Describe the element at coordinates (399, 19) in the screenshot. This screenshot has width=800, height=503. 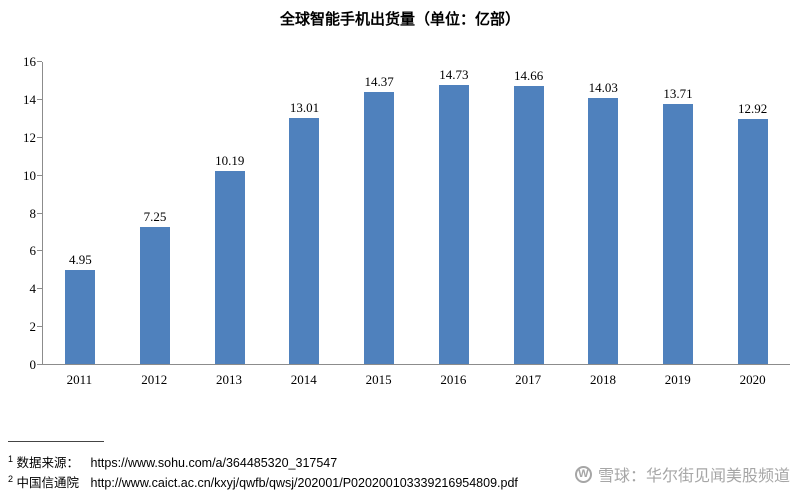
I see `chart-title: 全球智能手机出货量（单位：亿部）` at that location.